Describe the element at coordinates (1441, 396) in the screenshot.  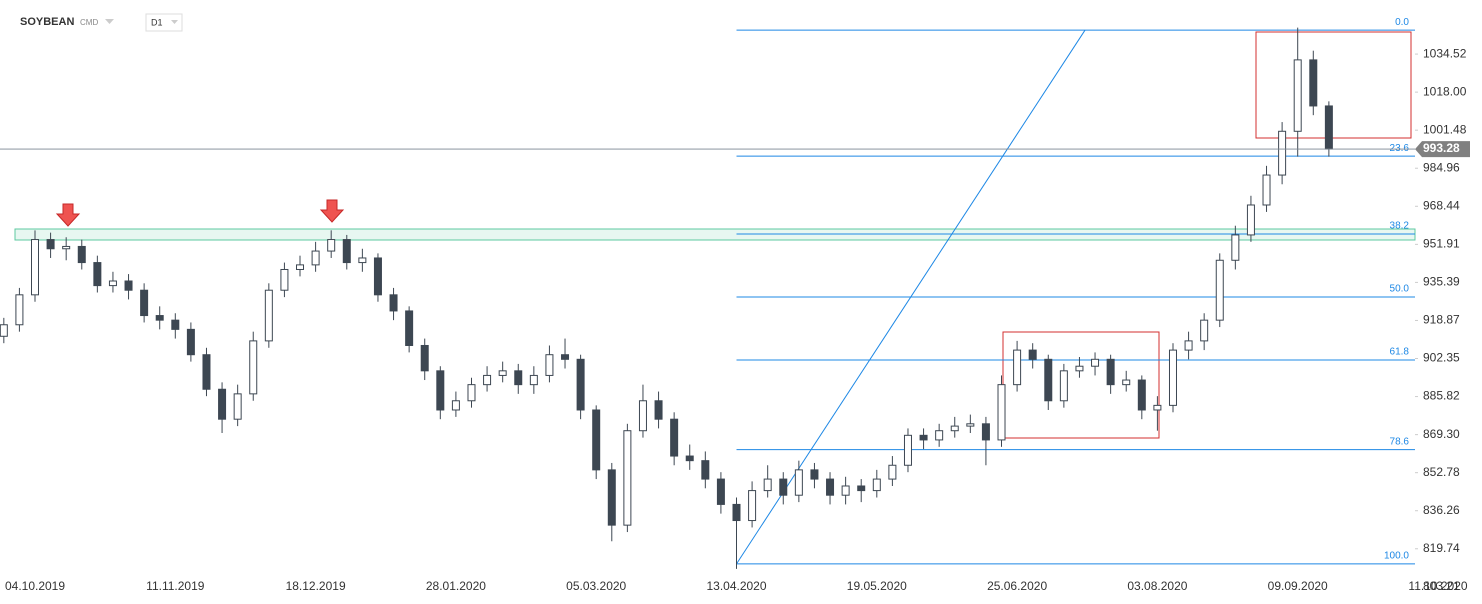
I see `y-tick-label: 885.82` at that location.